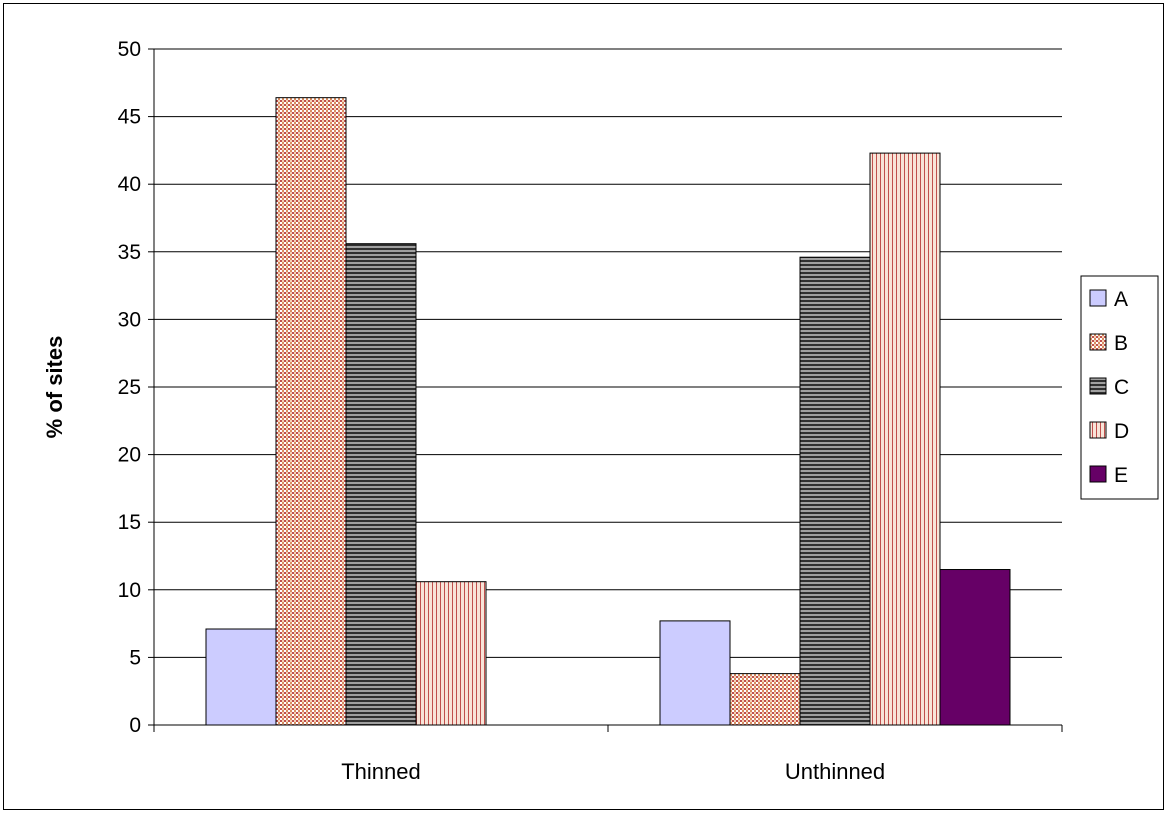 The height and width of the screenshot is (814, 1169). What do you see at coordinates (1121, 475) in the screenshot?
I see `legend-label-E: E` at bounding box center [1121, 475].